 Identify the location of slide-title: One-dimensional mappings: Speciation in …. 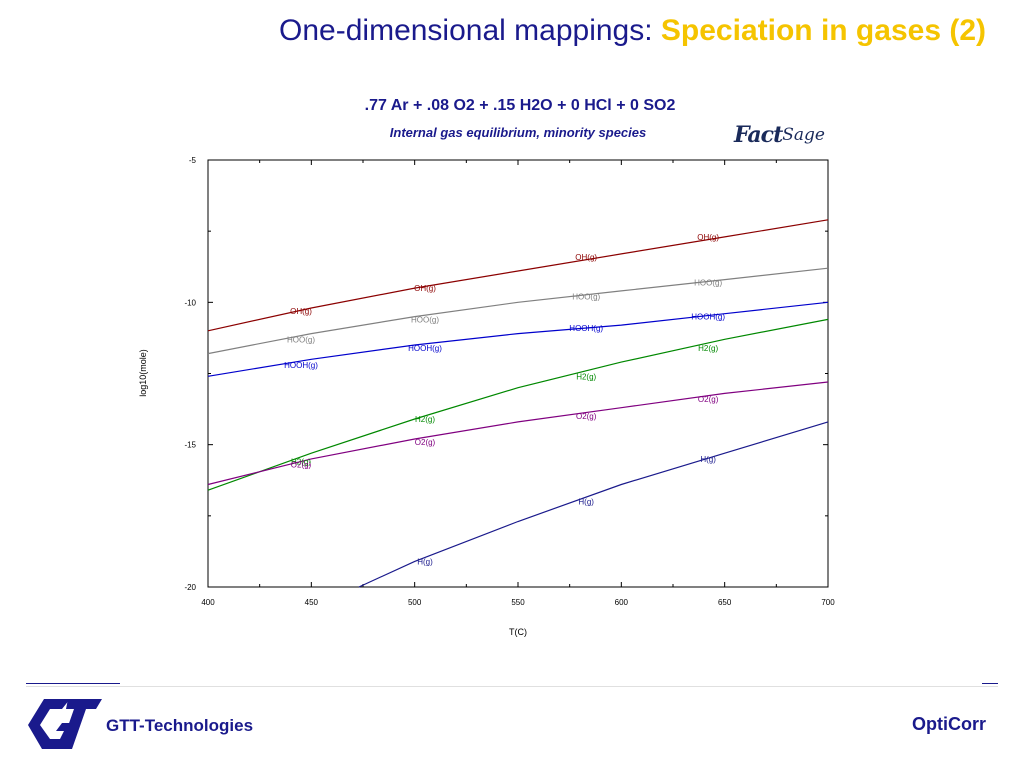
(632, 31).